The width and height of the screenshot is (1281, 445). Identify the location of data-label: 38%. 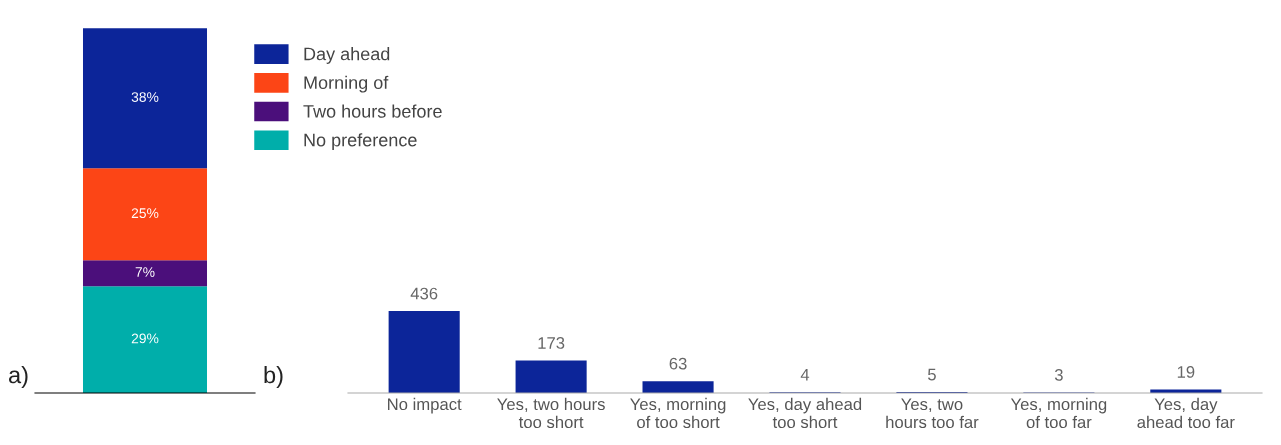
(145, 97).